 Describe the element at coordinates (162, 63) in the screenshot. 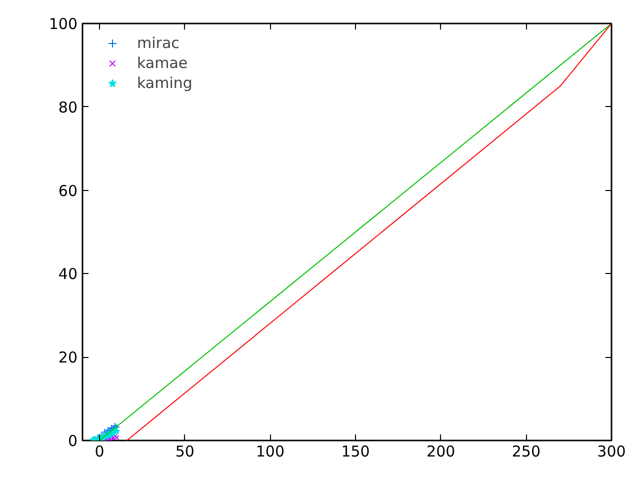

I see `legend-label: kamae` at that location.